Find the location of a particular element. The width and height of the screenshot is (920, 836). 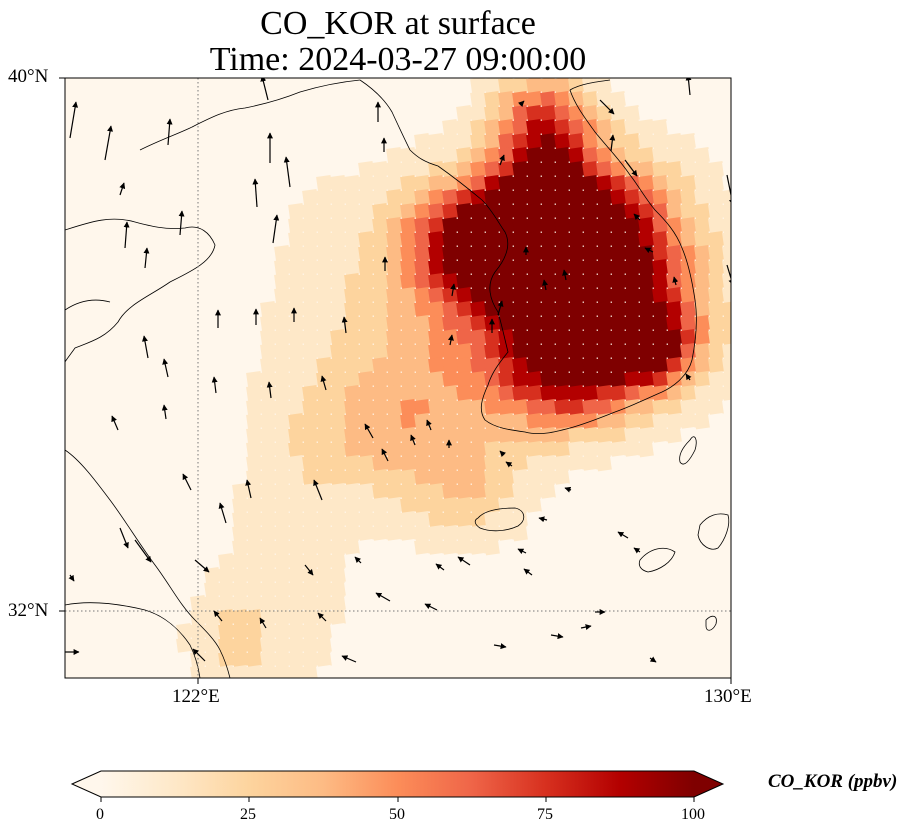

map-title: CO_KOR at surface is located at coordinates (398, 23).